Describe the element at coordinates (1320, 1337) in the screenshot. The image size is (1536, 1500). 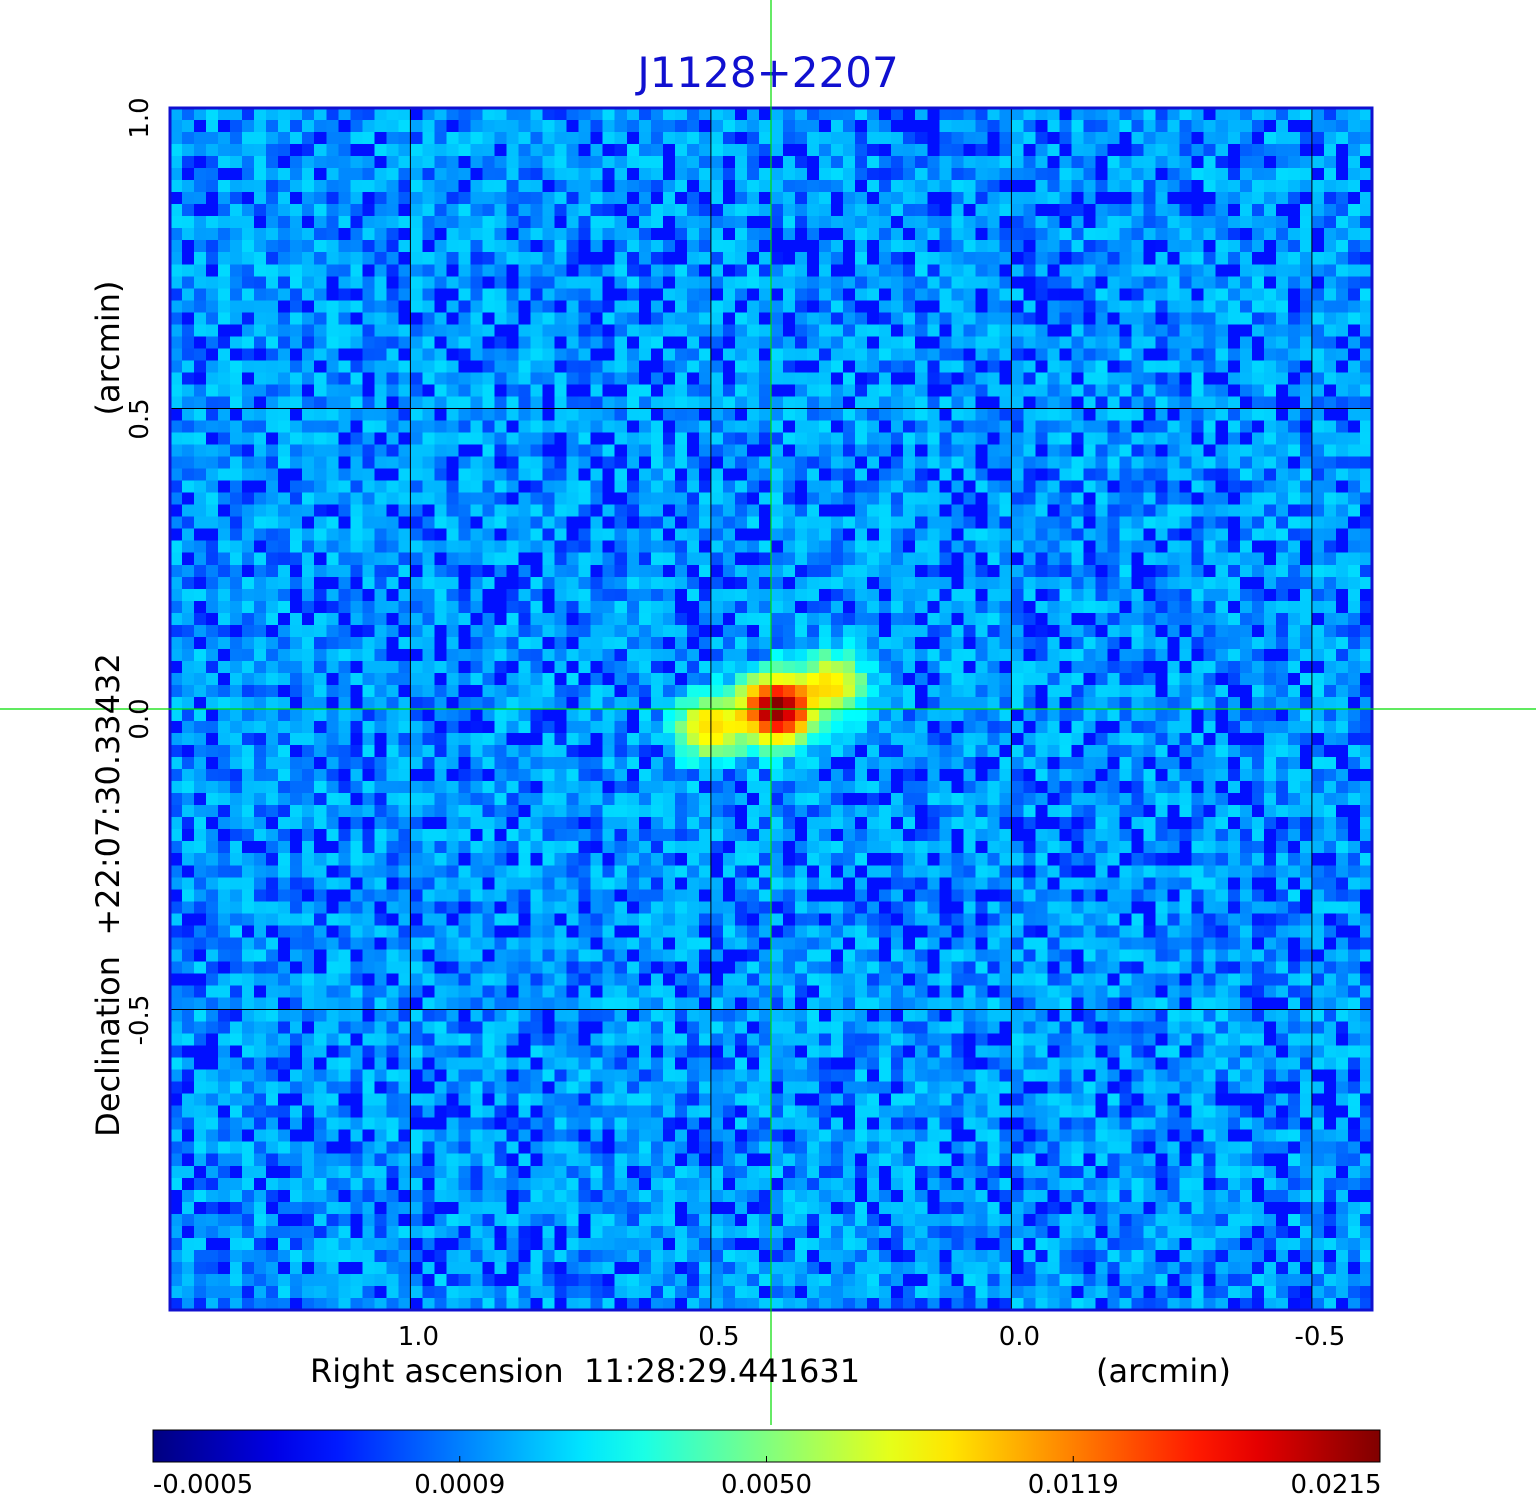
I see `x-tick-label: -0.5` at that location.